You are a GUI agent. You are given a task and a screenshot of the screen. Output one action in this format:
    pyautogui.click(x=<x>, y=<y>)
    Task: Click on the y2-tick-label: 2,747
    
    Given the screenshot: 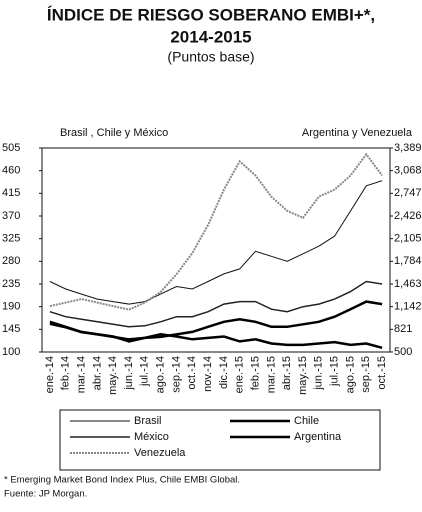 What is the action you would take?
    pyautogui.click(x=408, y=193)
    